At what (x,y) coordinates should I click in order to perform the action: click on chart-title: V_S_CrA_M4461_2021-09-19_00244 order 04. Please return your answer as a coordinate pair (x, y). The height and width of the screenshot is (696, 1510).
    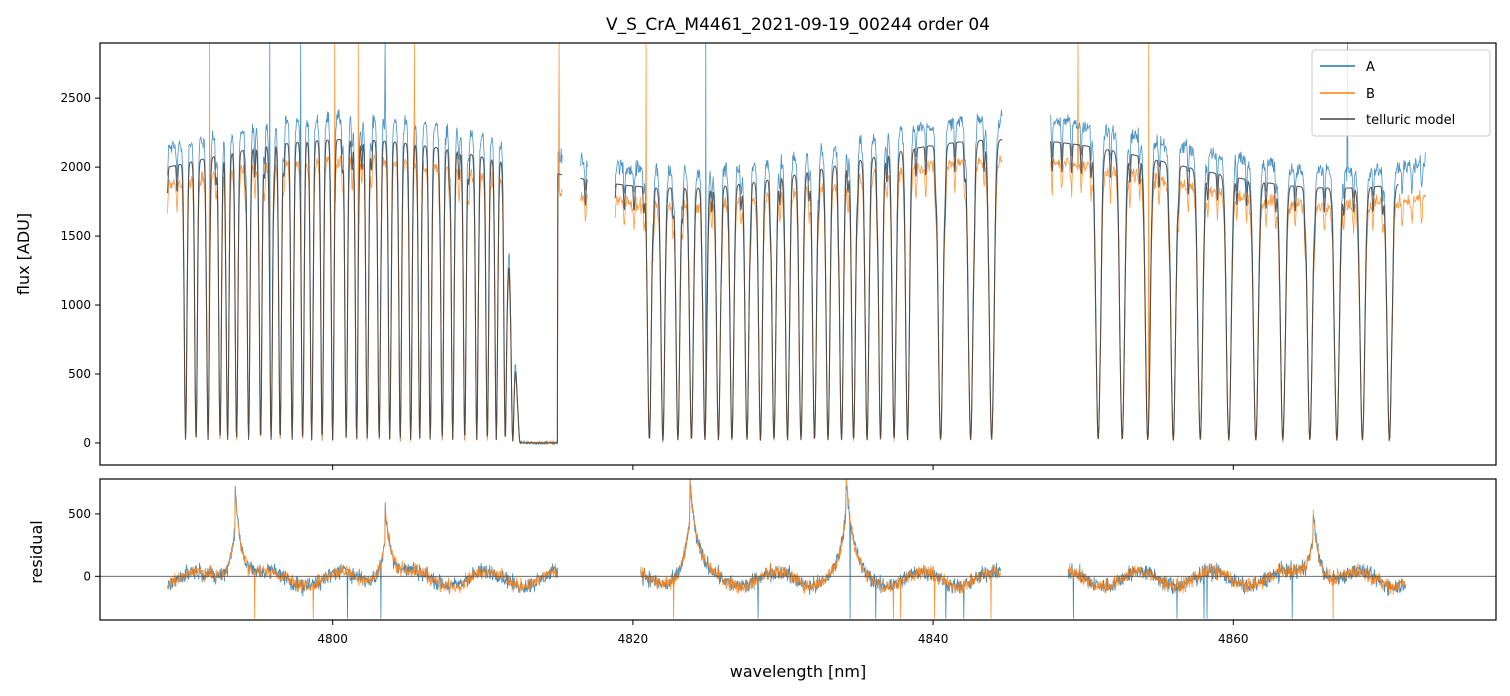
    Looking at the image, I should click on (798, 25).